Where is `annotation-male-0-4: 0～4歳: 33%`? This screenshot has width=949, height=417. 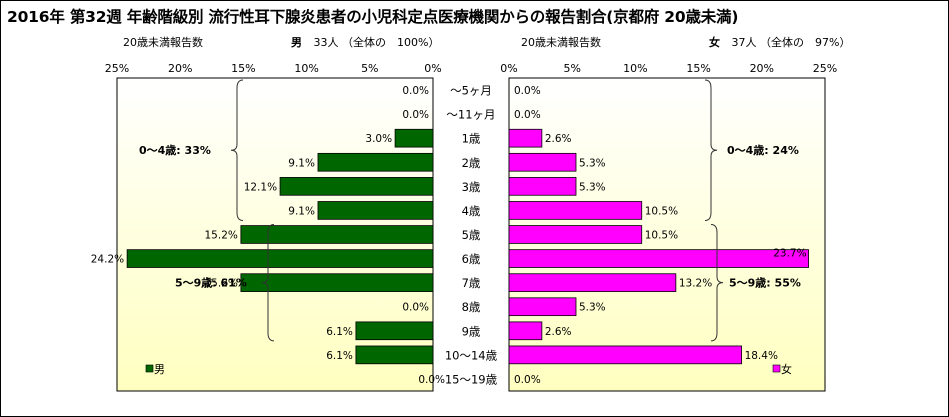
annotation-male-0-4: 0～4歳: 33% is located at coordinates (175, 150).